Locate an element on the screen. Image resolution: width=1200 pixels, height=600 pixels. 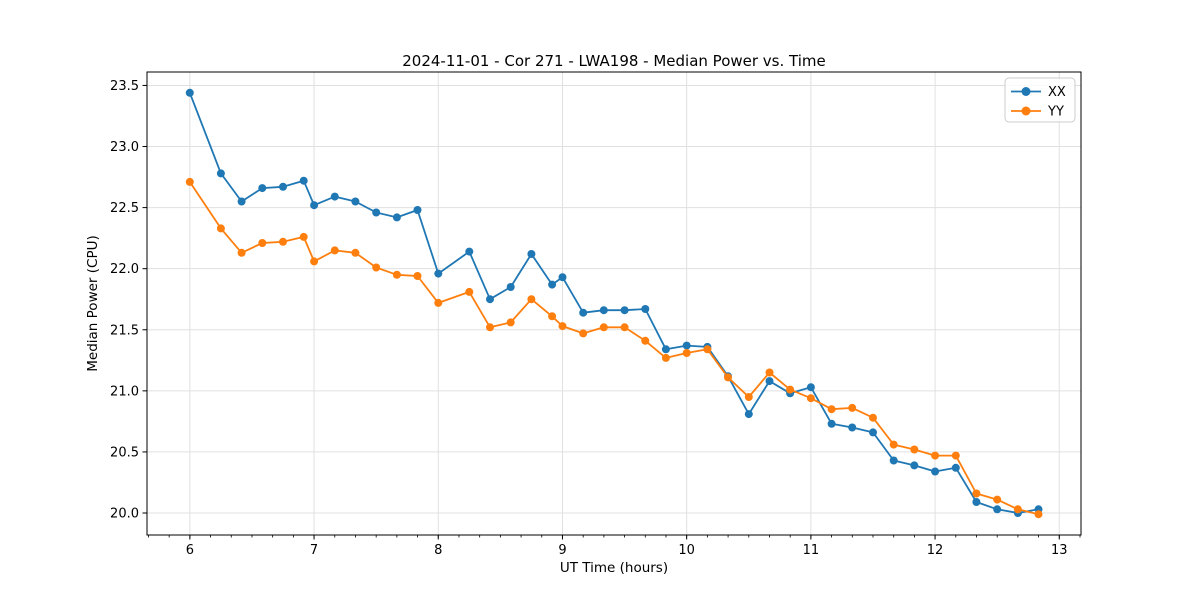
y-tick-label: 23.0 is located at coordinates (124, 147).